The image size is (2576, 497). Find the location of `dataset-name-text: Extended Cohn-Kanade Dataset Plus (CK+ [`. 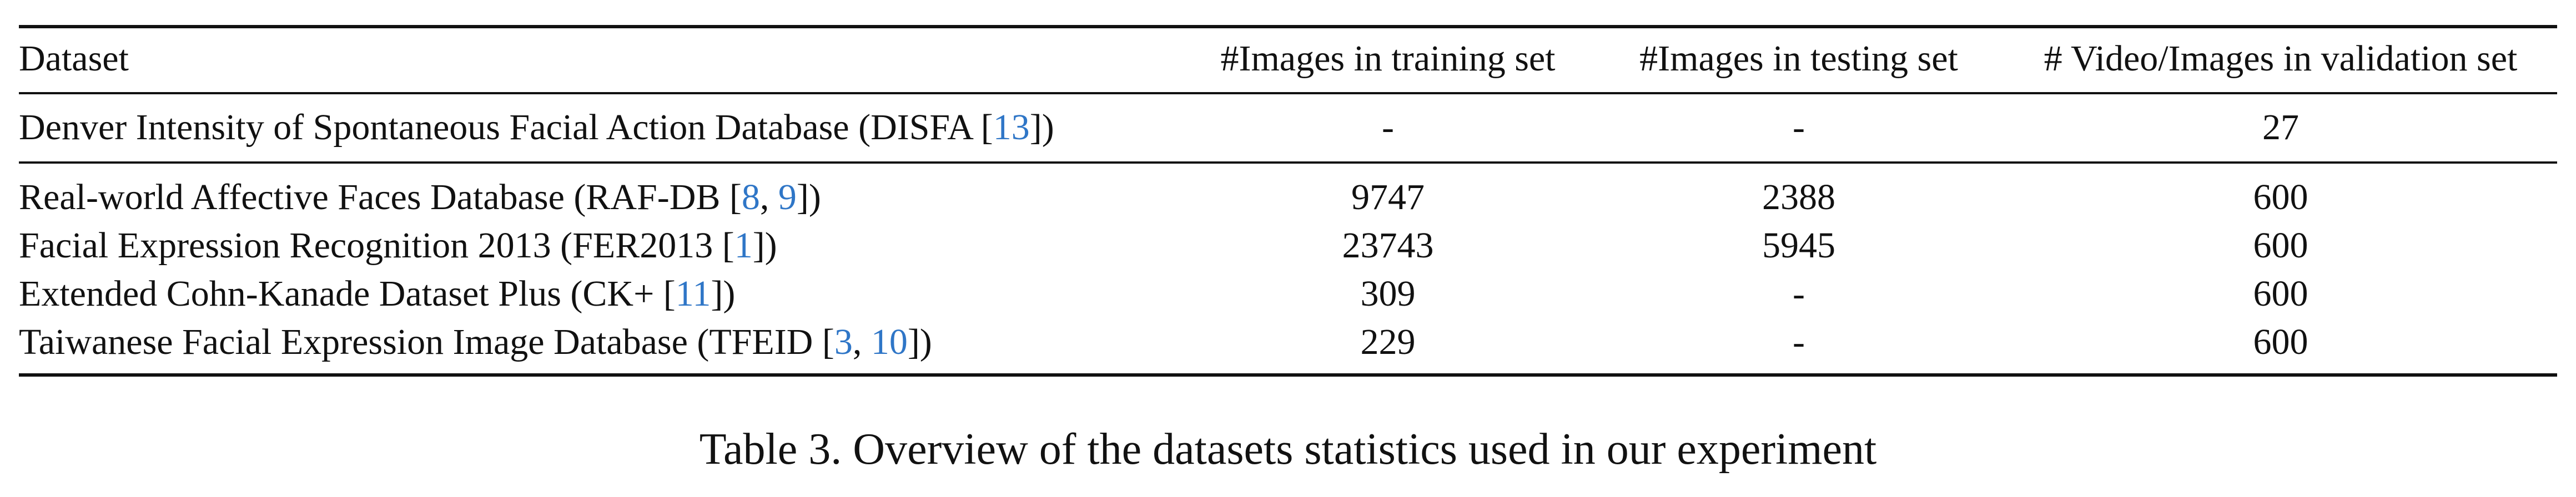

dataset-name-text: Extended Cohn-Kanade Dataset Plus (CK+ [ is located at coordinates (347, 294).